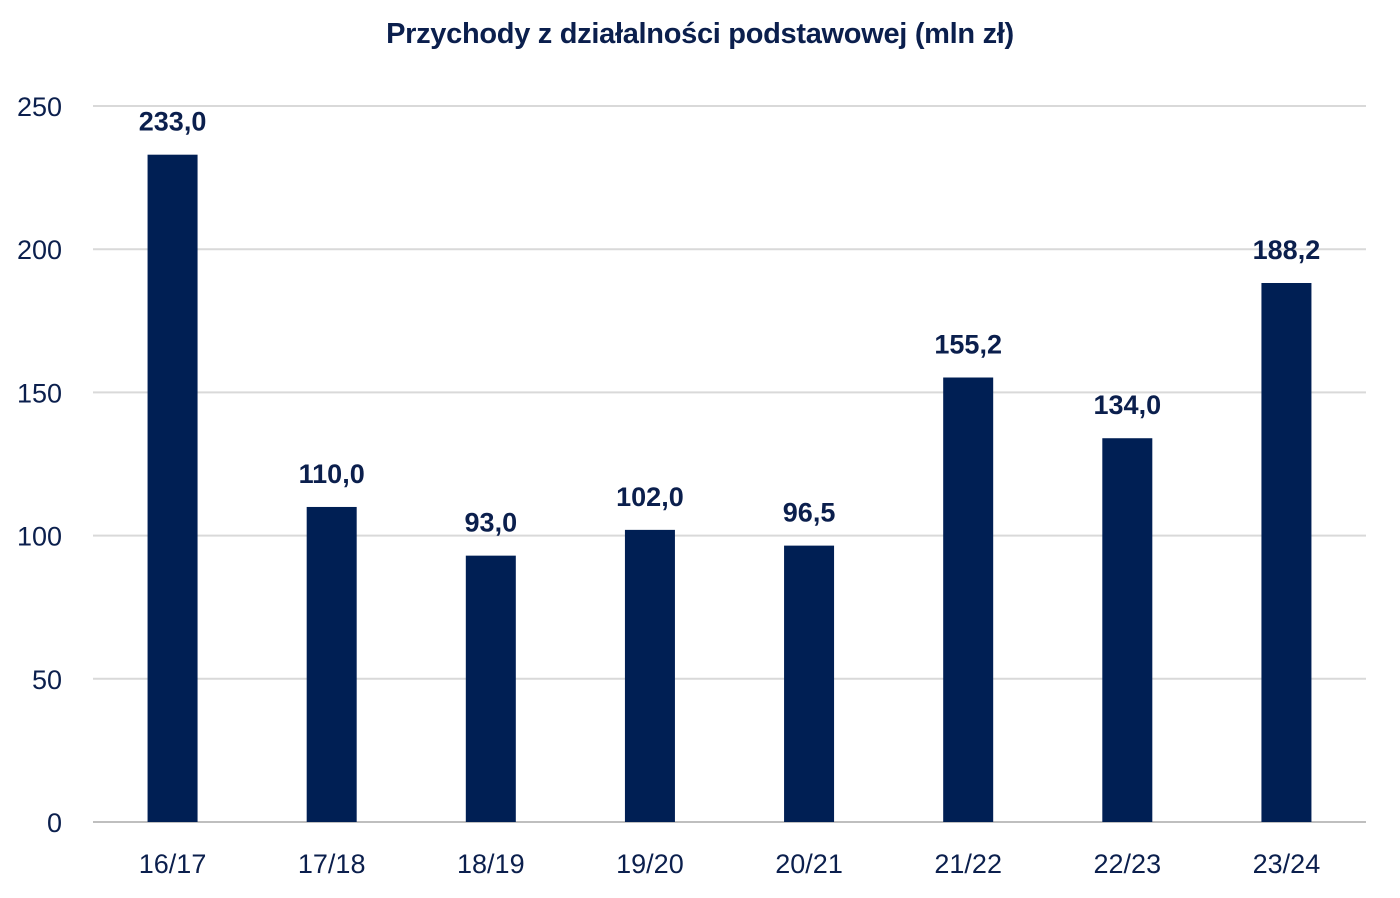 The image size is (1400, 898). What do you see at coordinates (1287, 250) in the screenshot?
I see `data-label: 188,2` at bounding box center [1287, 250].